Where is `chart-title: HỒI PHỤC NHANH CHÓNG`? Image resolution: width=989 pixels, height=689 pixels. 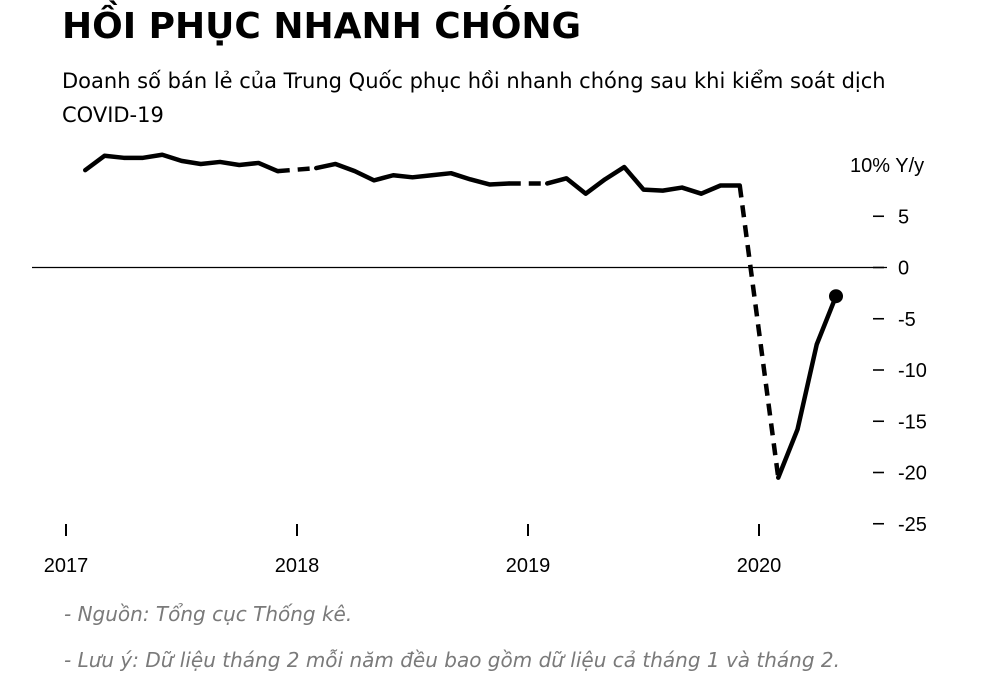 chart-title: HỒI PHỤC NHANH CHÓNG is located at coordinates (322, 26).